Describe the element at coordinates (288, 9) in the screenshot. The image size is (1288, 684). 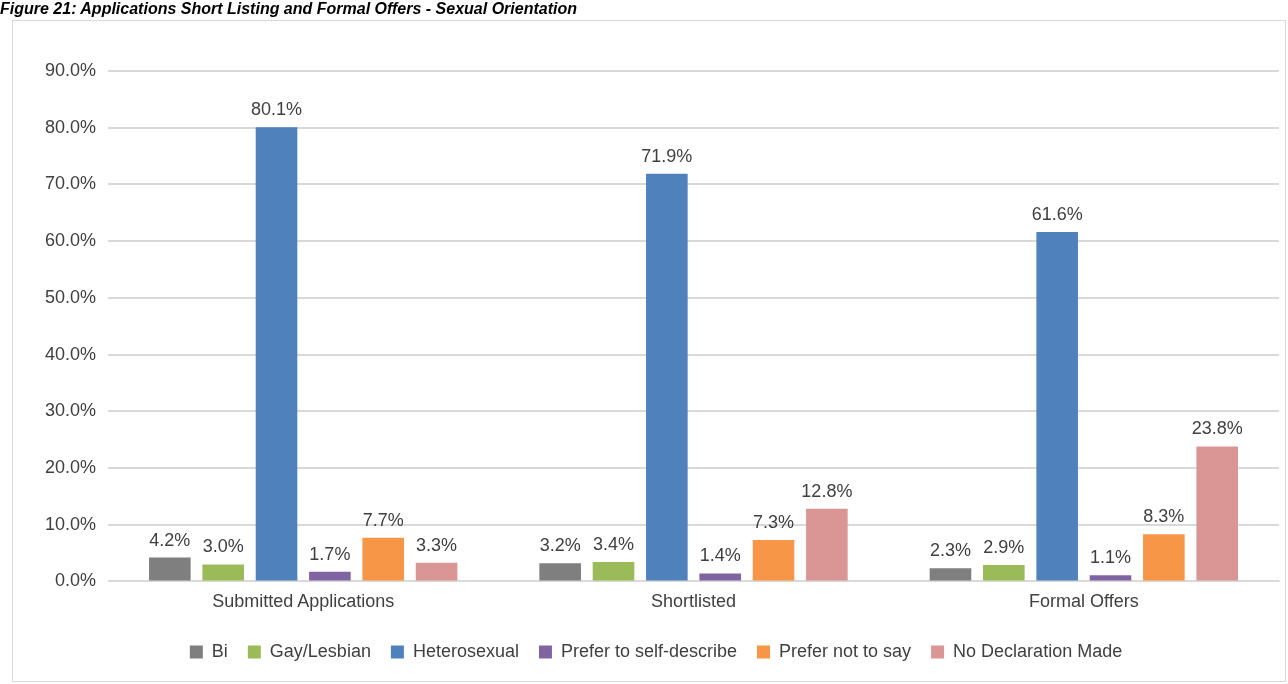
I see `chart-title: Figure 21: Applications Short Listing and Formal Offers - Sexual Orientation` at that location.